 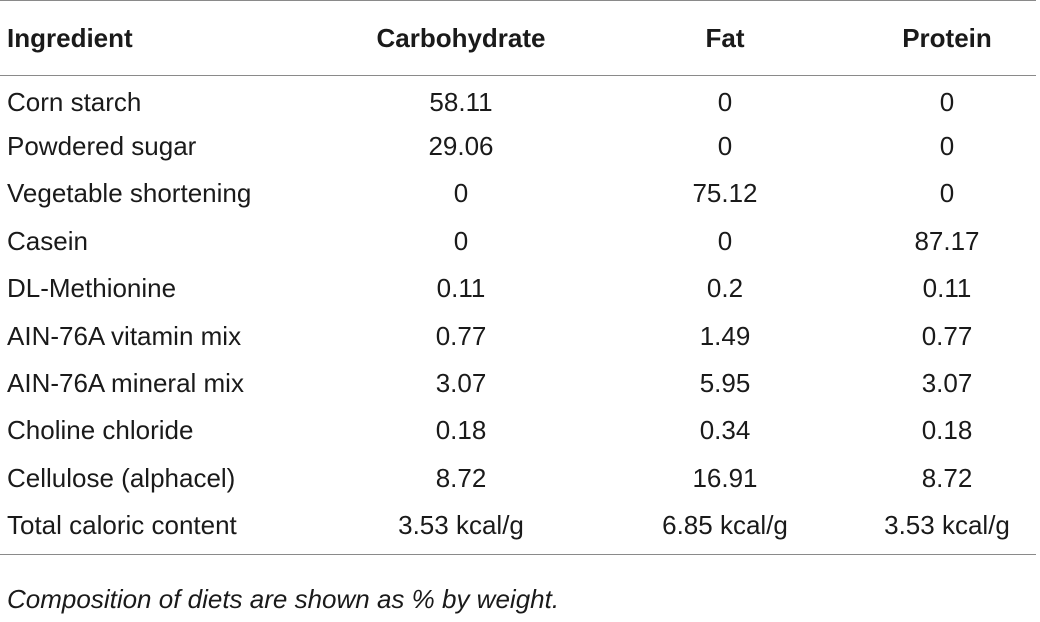 What do you see at coordinates (725, 477) in the screenshot?
I see `cell-fat: 16.91` at bounding box center [725, 477].